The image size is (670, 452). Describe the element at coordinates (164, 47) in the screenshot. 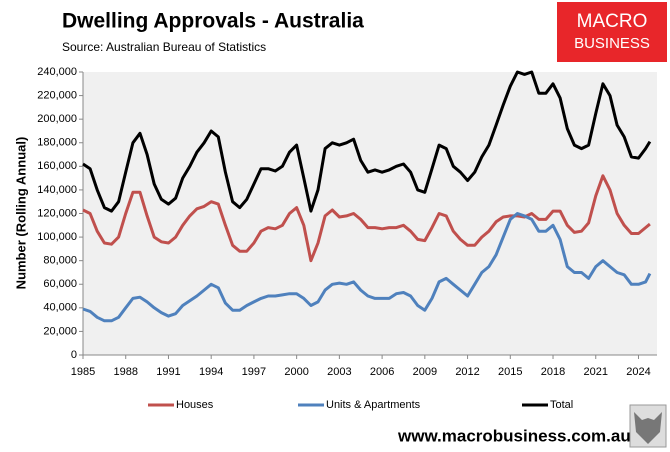

I see `chart-subtitle: Source: Australian Bureau of Statistics` at that location.